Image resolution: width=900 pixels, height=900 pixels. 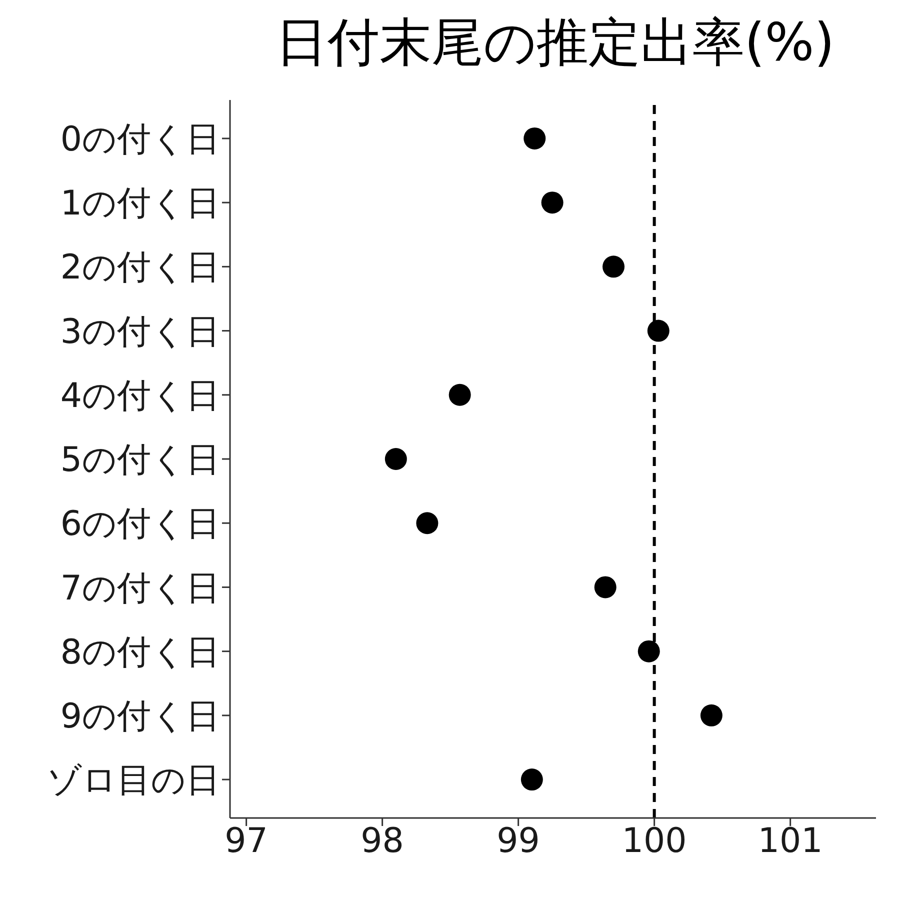 I want to click on x-tick-label: 98, so click(x=382, y=841).